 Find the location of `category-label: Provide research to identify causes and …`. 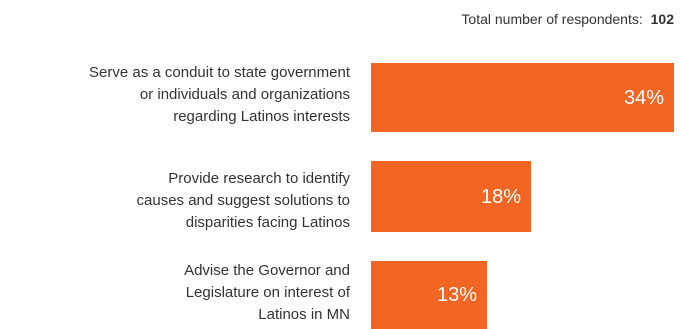

category-label: Provide research to identify causes and … is located at coordinates (180, 201).